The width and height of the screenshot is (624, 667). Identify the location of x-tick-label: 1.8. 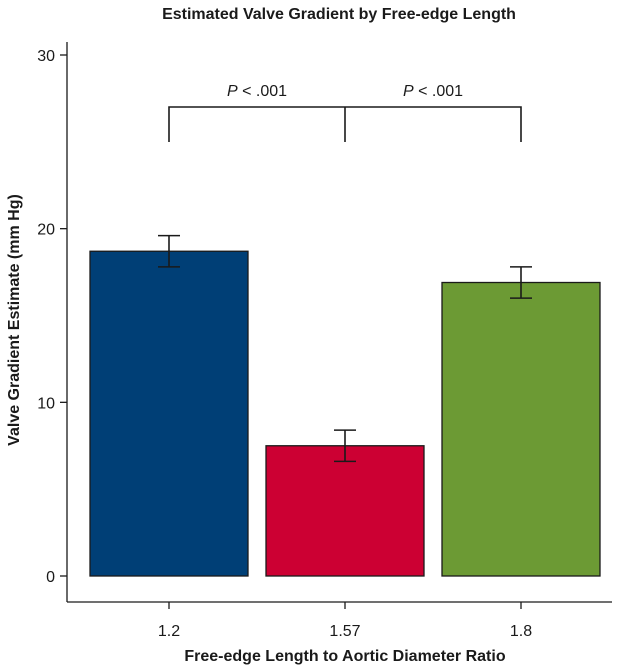
(521, 631).